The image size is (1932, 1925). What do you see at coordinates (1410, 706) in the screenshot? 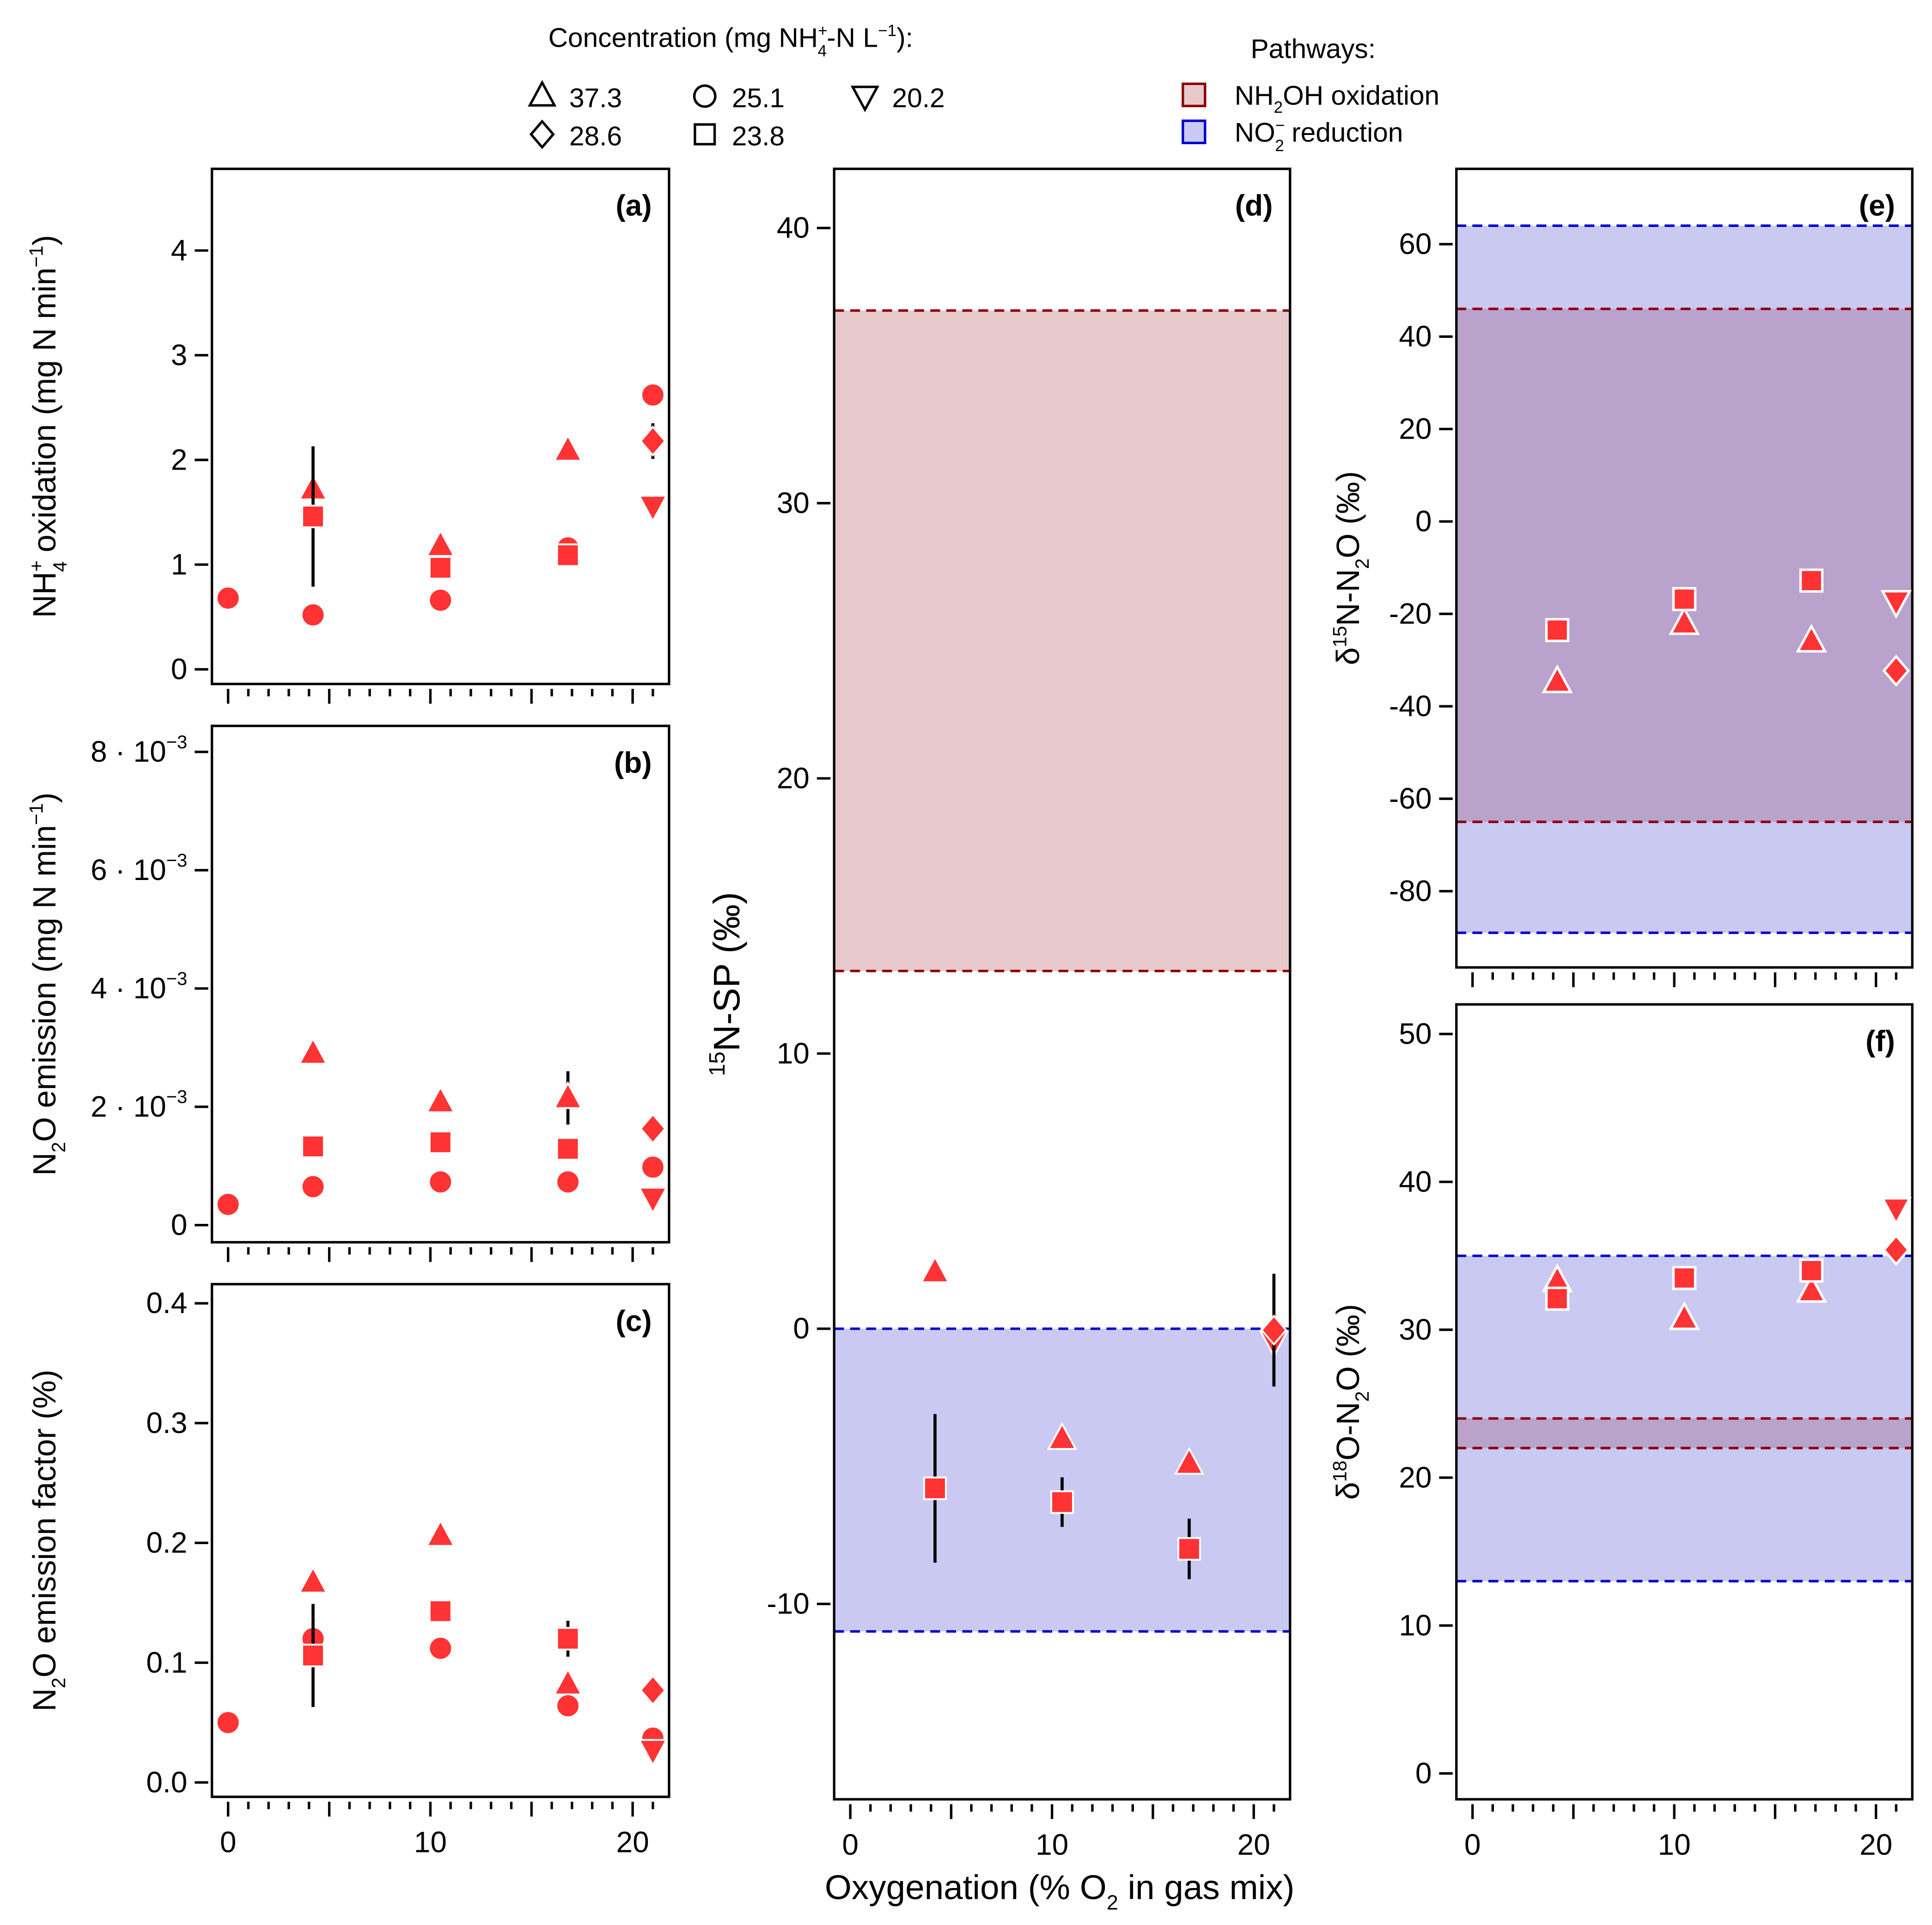
I see `tick-mantissa: -40` at bounding box center [1410, 706].